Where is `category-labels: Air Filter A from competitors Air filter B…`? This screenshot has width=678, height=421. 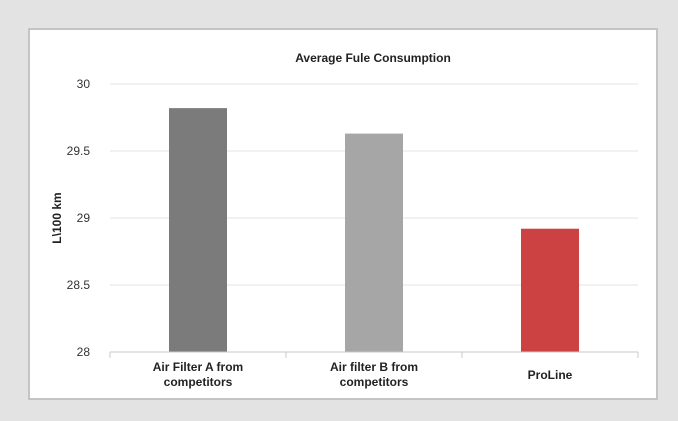
category-labels: Air Filter A from competitors Air filter B… is located at coordinates (363, 374).